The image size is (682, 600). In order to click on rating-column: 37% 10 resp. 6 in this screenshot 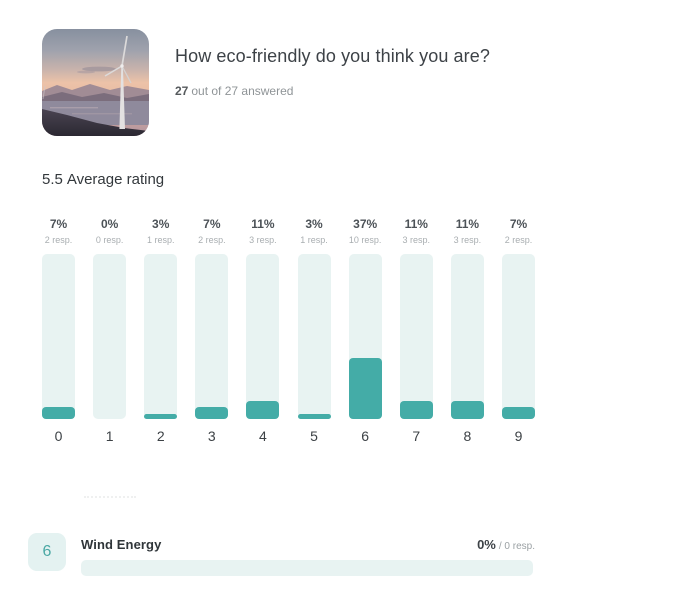, I will do `click(365, 330)`.